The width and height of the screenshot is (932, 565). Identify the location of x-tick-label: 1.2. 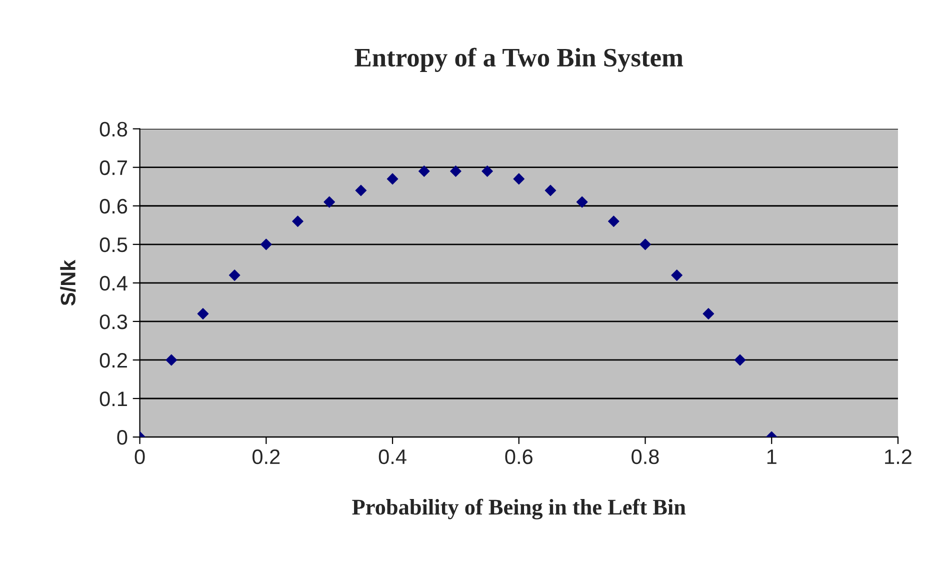
(898, 456).